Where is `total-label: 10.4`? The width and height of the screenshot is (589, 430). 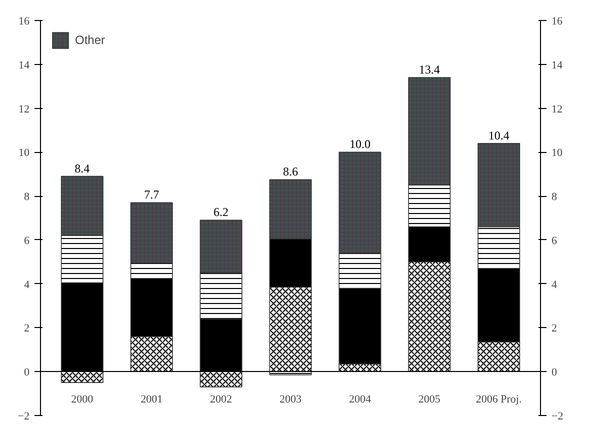
total-label: 10.4 is located at coordinates (499, 135).